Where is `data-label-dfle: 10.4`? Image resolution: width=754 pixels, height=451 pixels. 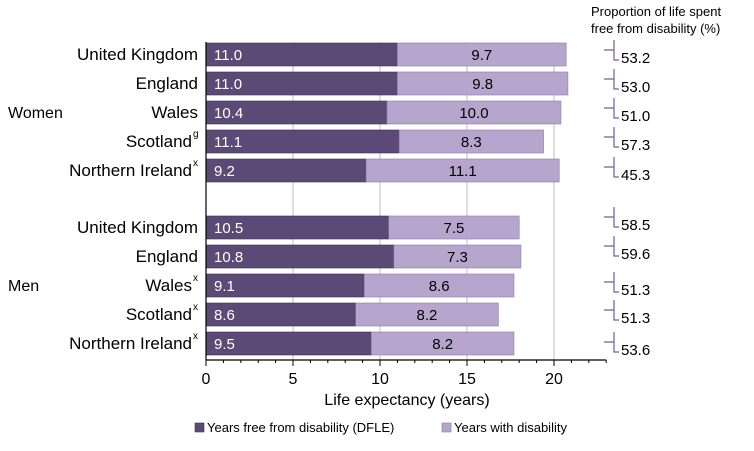
data-label-dfle: 10.4 is located at coordinates (228, 113).